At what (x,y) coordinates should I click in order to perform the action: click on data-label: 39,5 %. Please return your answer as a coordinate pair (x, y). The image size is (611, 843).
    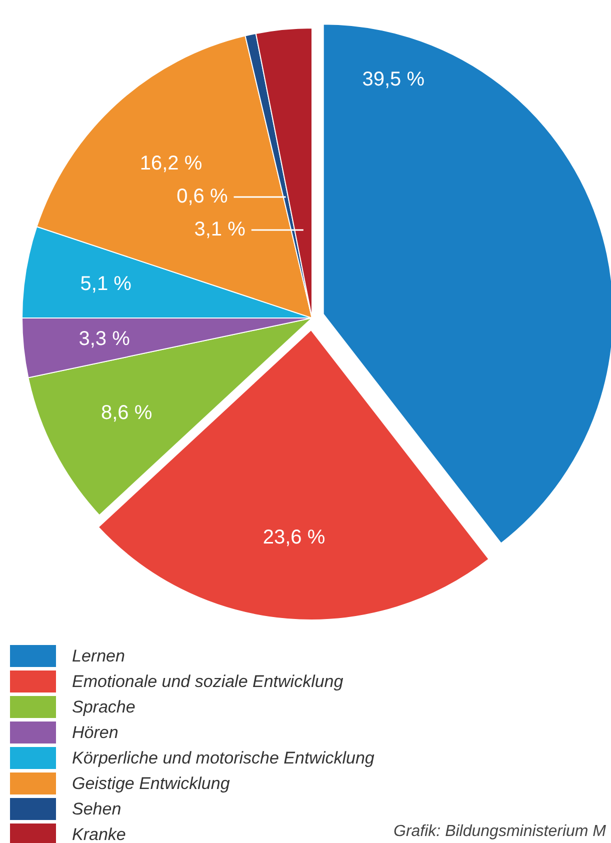
    Looking at the image, I should click on (393, 79).